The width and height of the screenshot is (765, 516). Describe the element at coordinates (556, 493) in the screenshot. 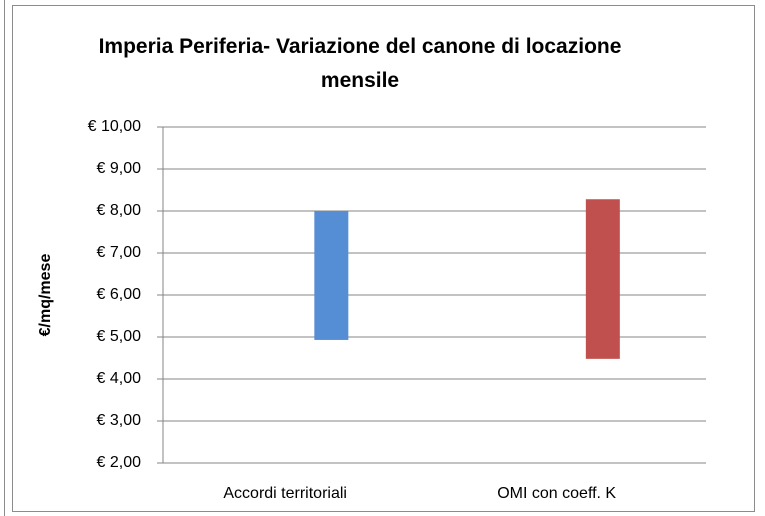

I see `x-tick-label: OMI con coeff. K` at that location.